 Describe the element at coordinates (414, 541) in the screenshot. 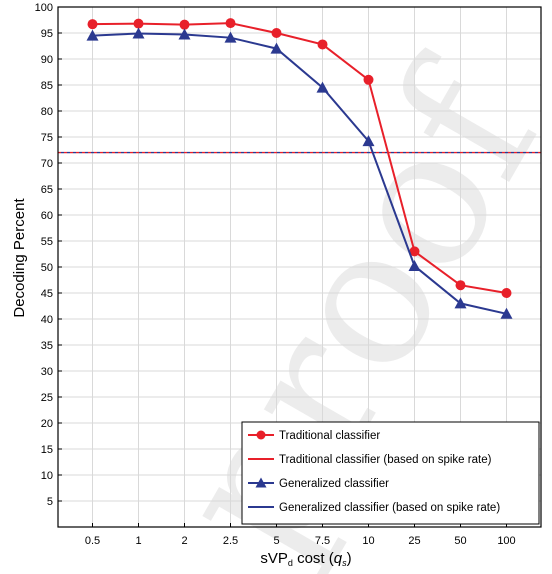

I see `x-tick-label: 25` at that location.